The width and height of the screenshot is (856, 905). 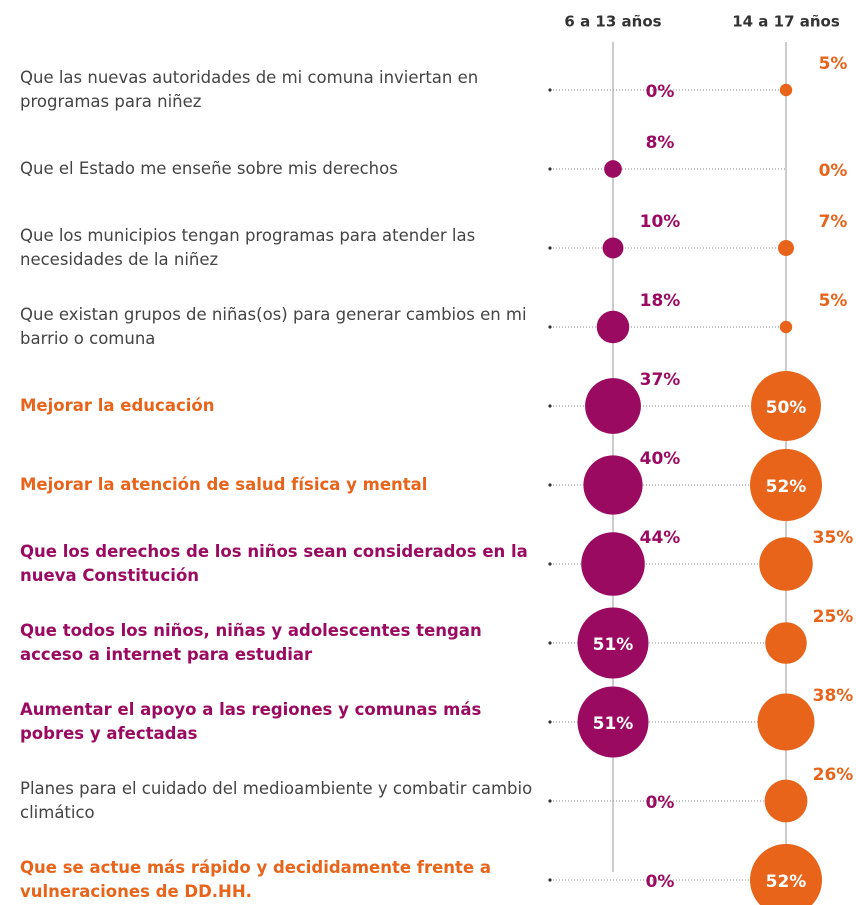 I want to click on value-label: 35%, so click(x=833, y=538).